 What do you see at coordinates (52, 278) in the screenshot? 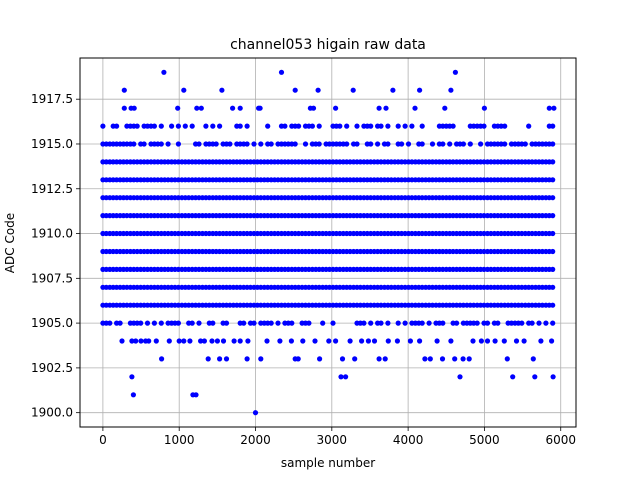
I see `y-tick-label: 1907.5` at bounding box center [52, 278].